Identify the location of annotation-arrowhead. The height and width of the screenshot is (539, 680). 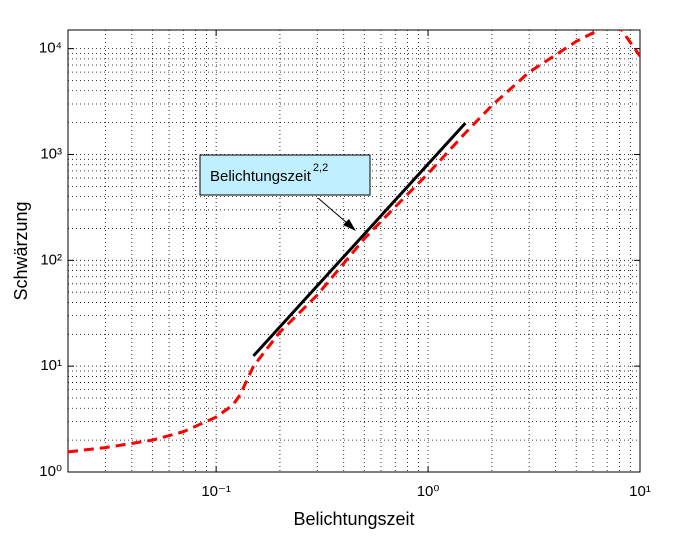
(349, 225).